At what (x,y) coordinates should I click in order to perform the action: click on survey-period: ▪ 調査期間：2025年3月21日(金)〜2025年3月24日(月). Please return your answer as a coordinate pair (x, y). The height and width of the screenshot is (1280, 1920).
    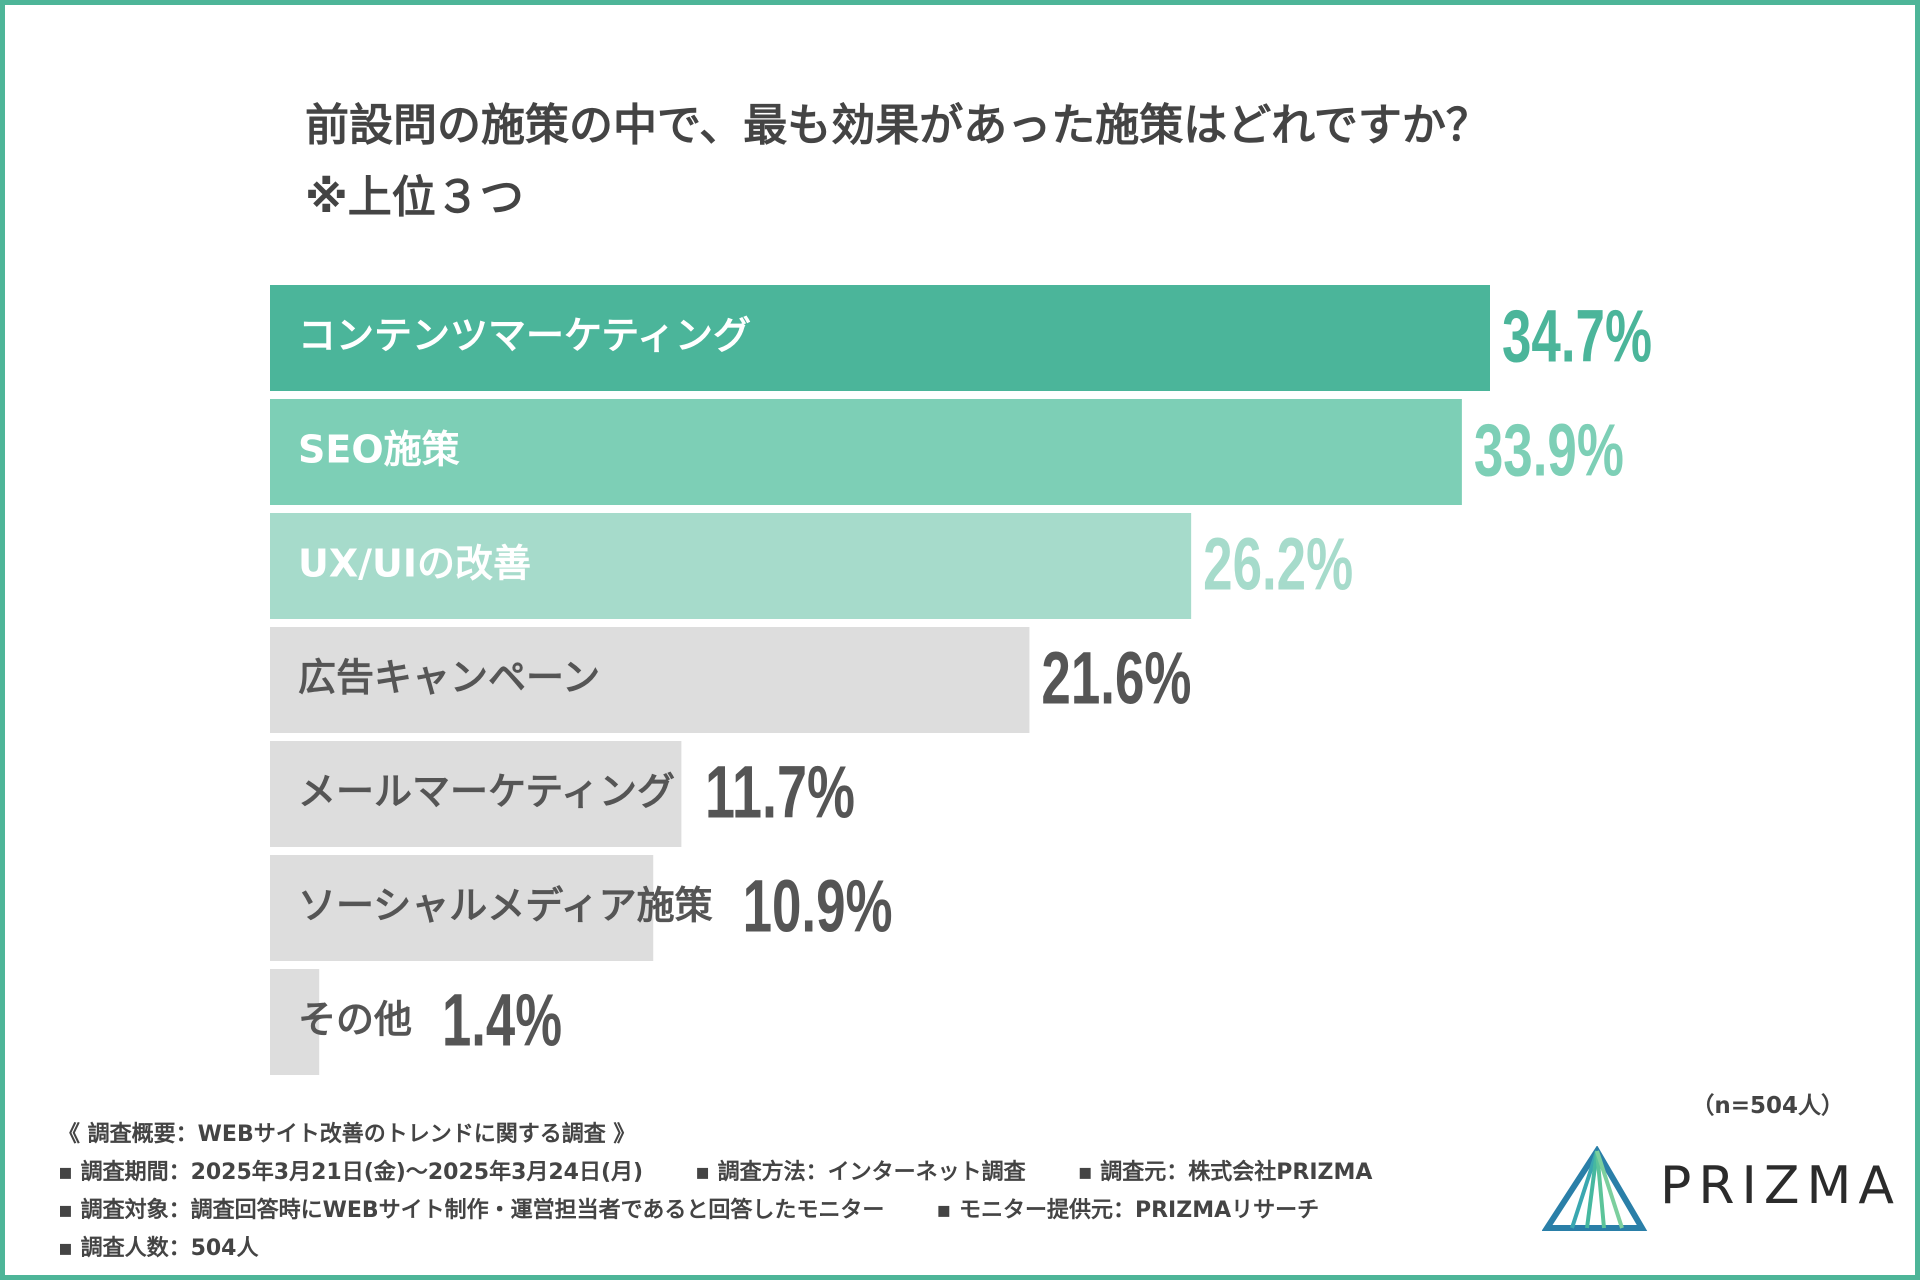
    Looking at the image, I should click on (351, 1172).